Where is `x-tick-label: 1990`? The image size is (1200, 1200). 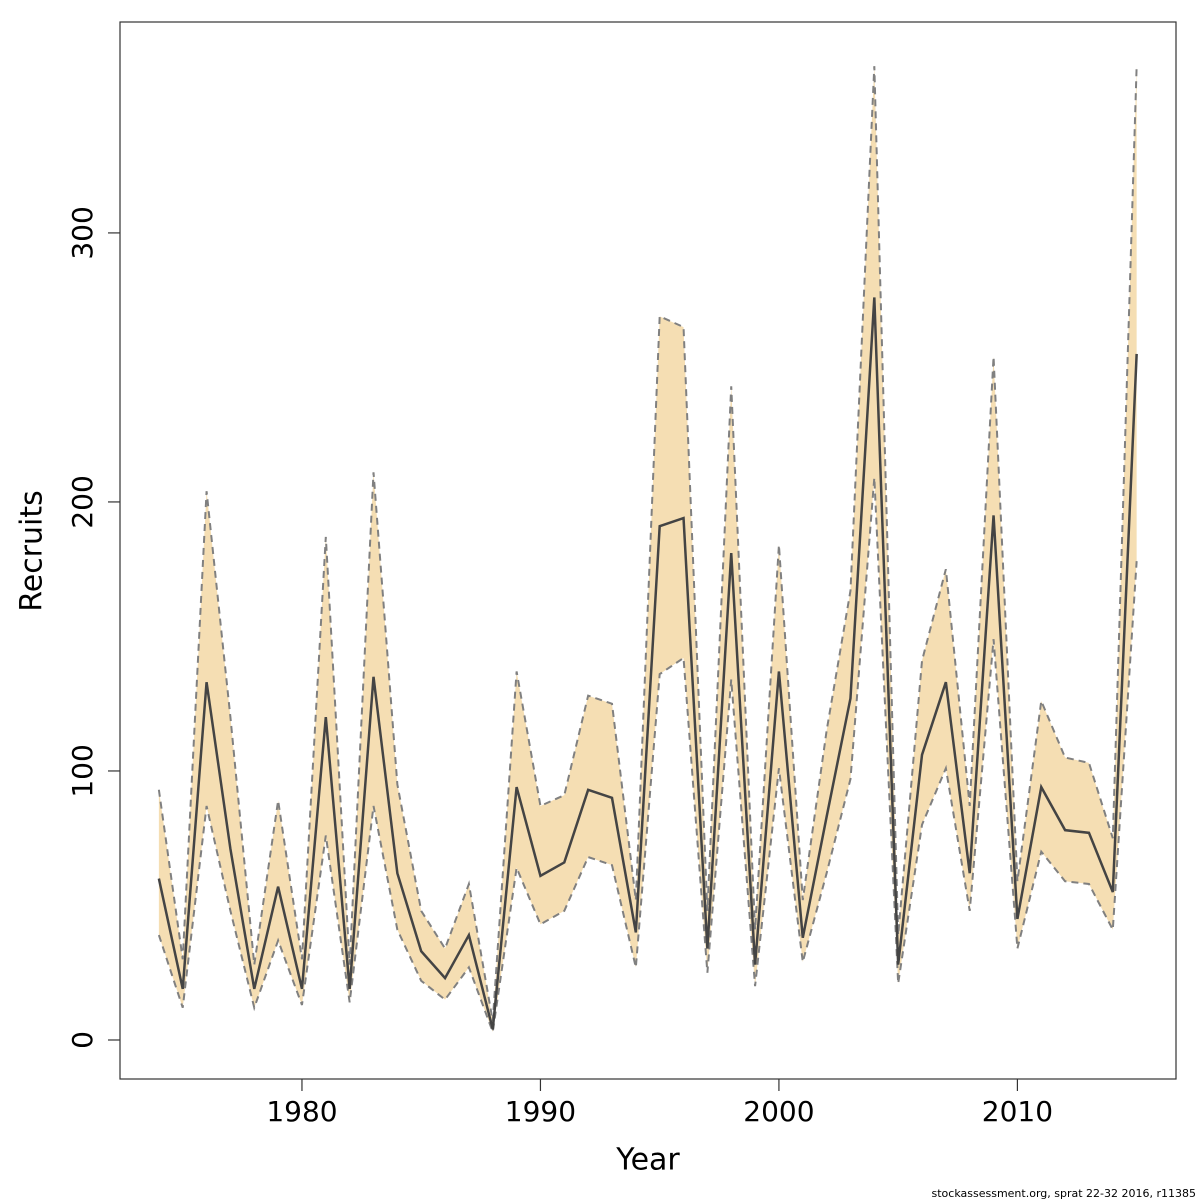
x-tick-label: 1990 is located at coordinates (540, 1111).